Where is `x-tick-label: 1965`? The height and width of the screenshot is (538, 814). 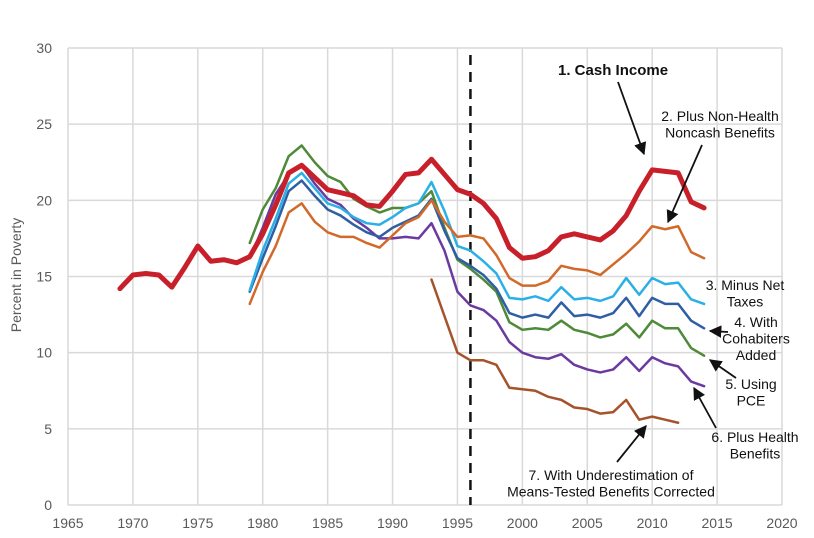
x-tick-label: 1965 is located at coordinates (67, 523).